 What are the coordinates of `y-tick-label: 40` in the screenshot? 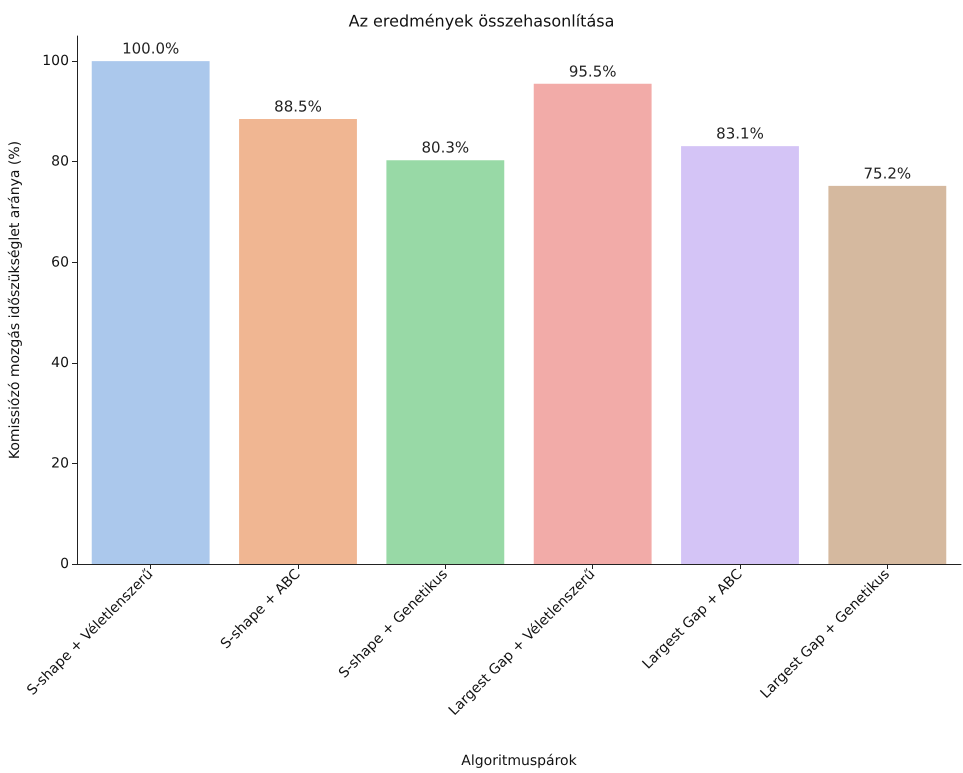 It's located at (60, 362).